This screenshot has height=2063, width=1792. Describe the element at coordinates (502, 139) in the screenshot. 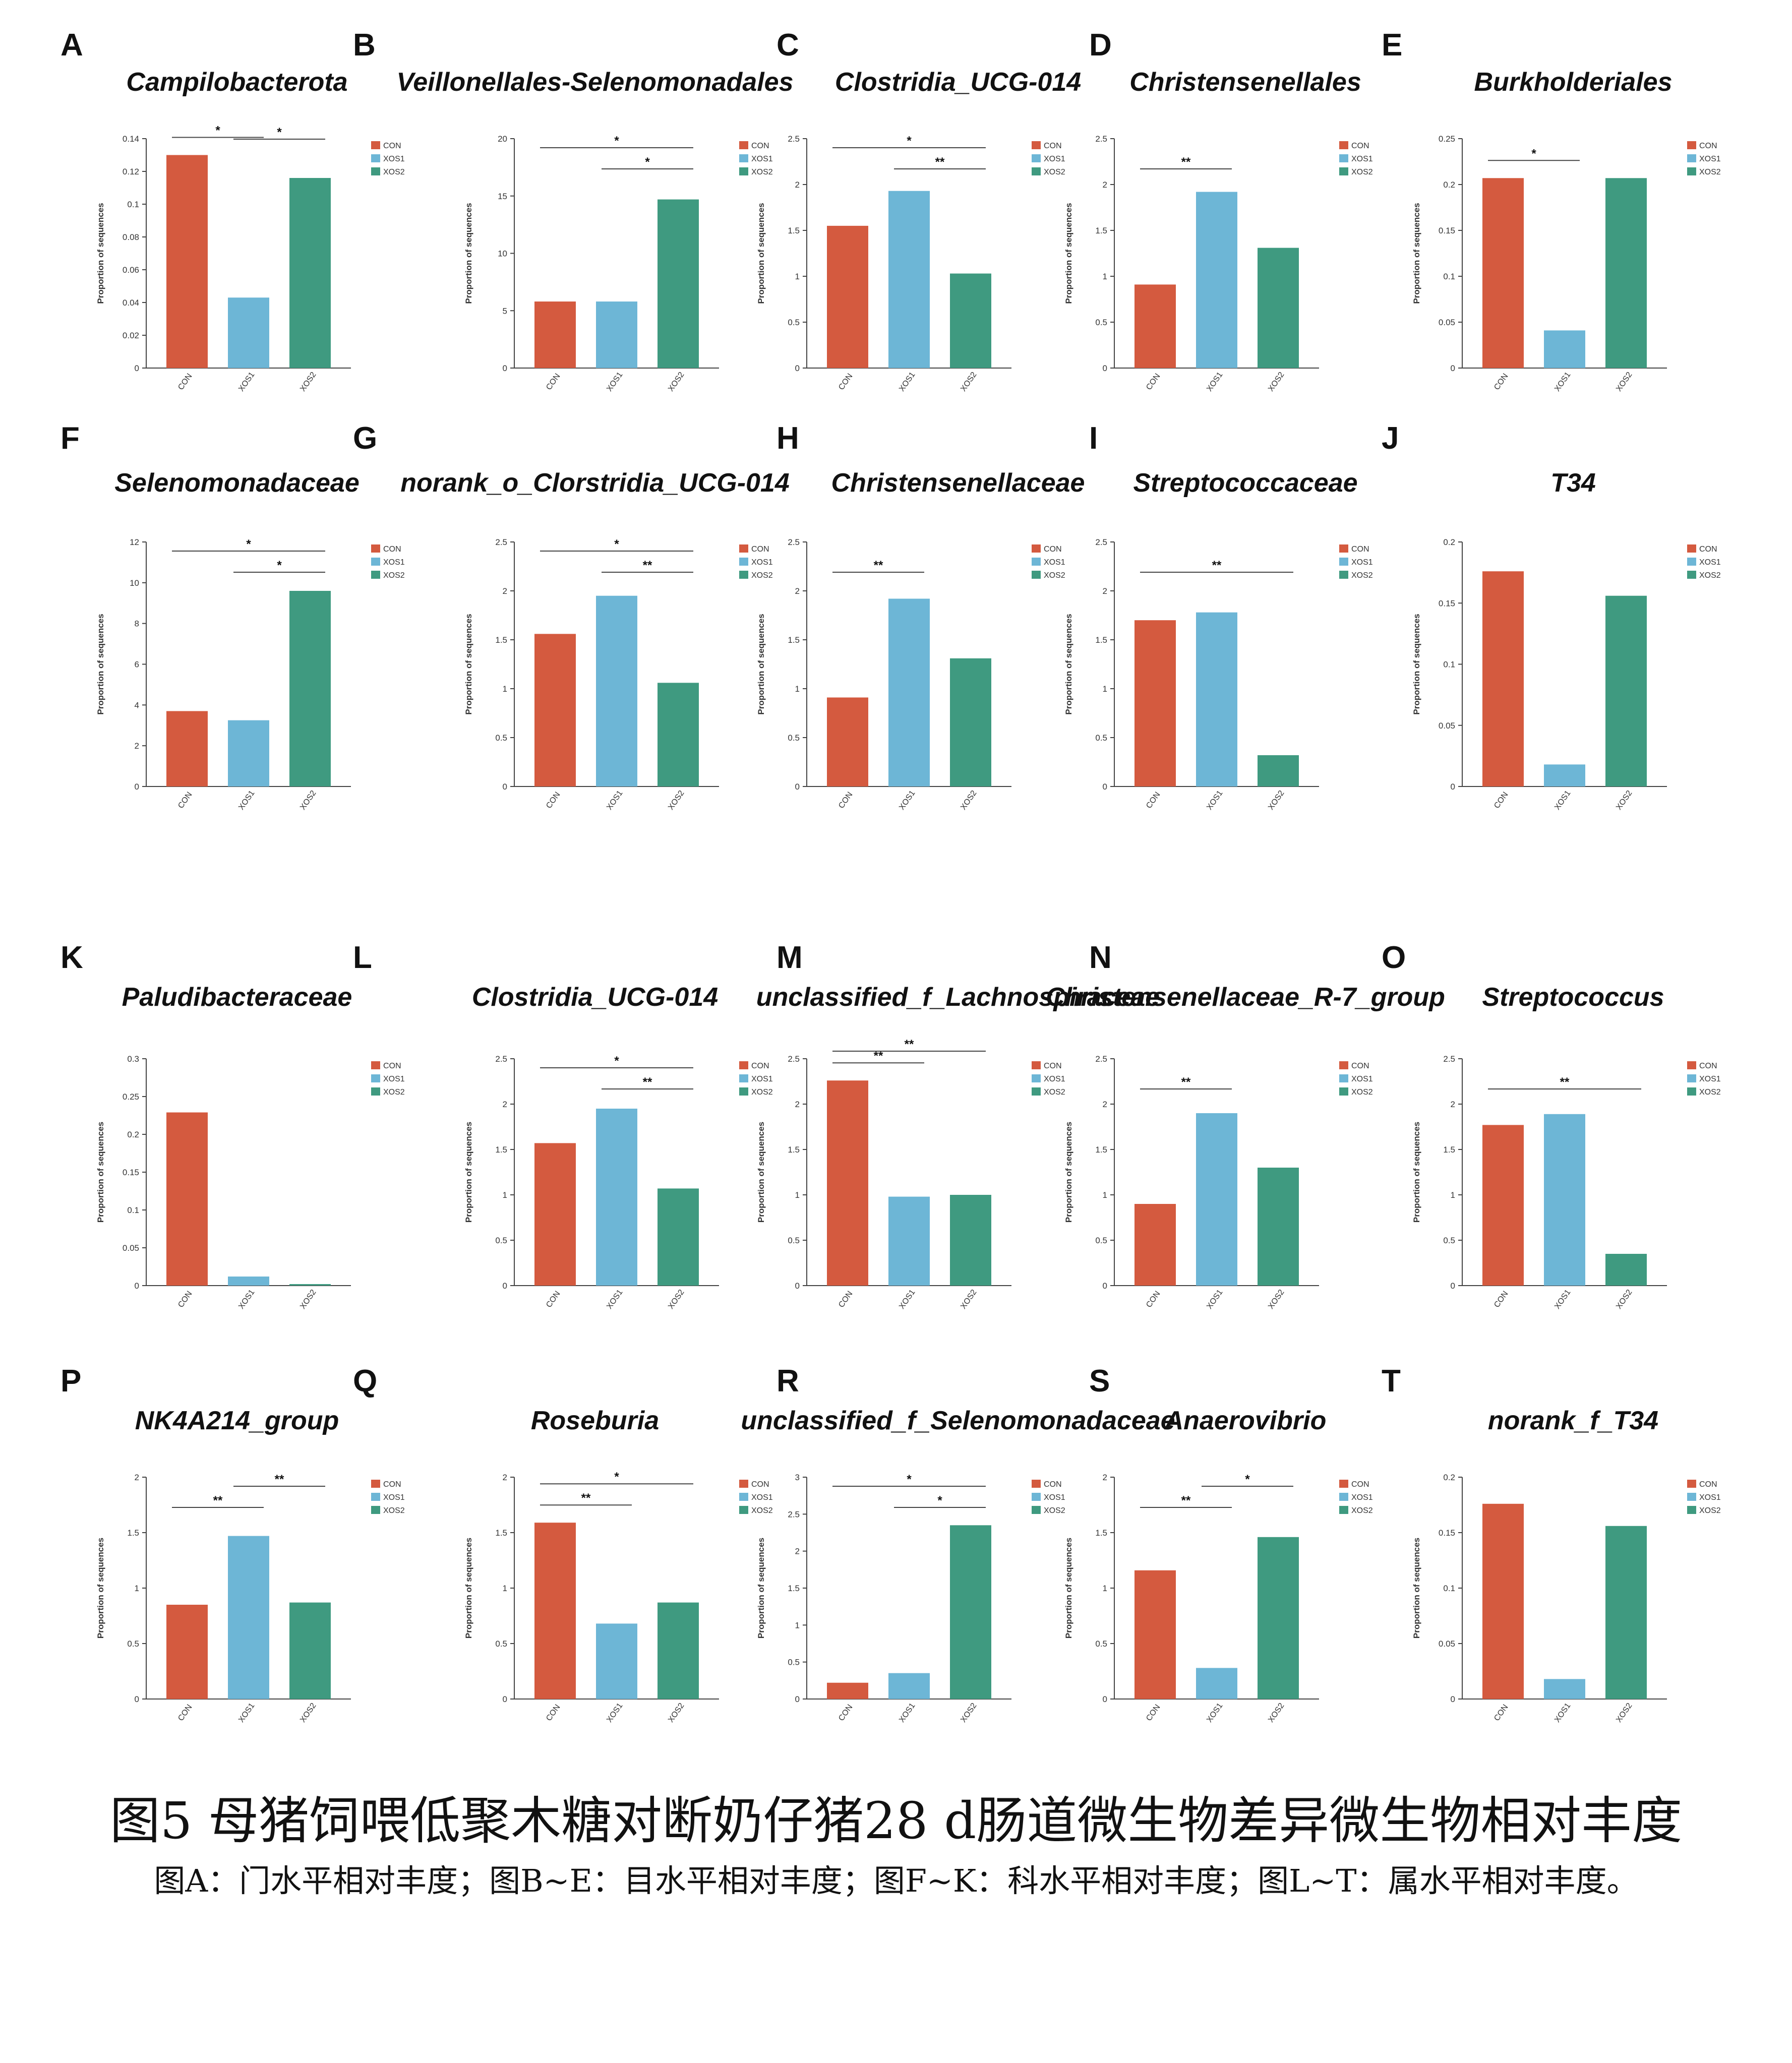

I see `y-tick-label: 20` at that location.